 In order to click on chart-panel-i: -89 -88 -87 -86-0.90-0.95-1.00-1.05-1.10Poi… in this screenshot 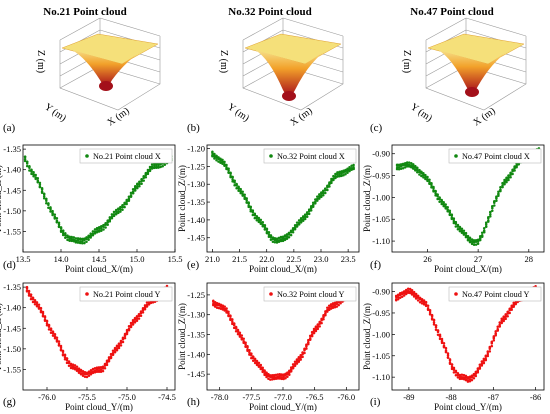, I will do `click(453, 347)`.